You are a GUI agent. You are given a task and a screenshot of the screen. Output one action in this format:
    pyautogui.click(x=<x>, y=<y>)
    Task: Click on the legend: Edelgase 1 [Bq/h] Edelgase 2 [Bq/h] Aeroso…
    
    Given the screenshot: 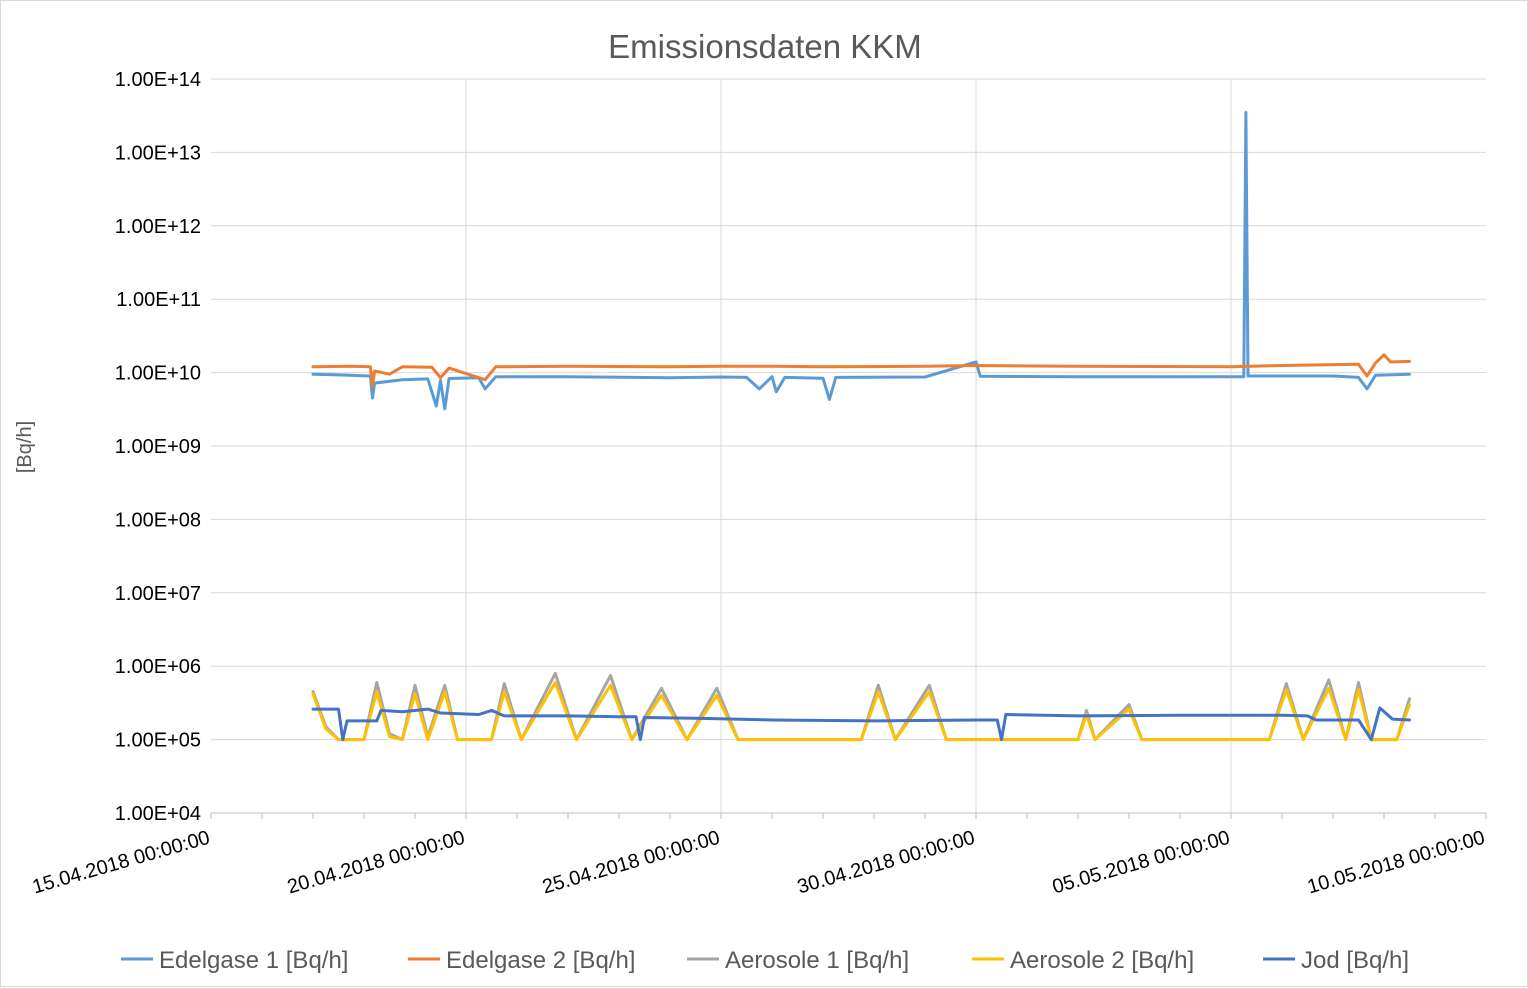 What is the action you would take?
    pyautogui.click(x=765, y=960)
    